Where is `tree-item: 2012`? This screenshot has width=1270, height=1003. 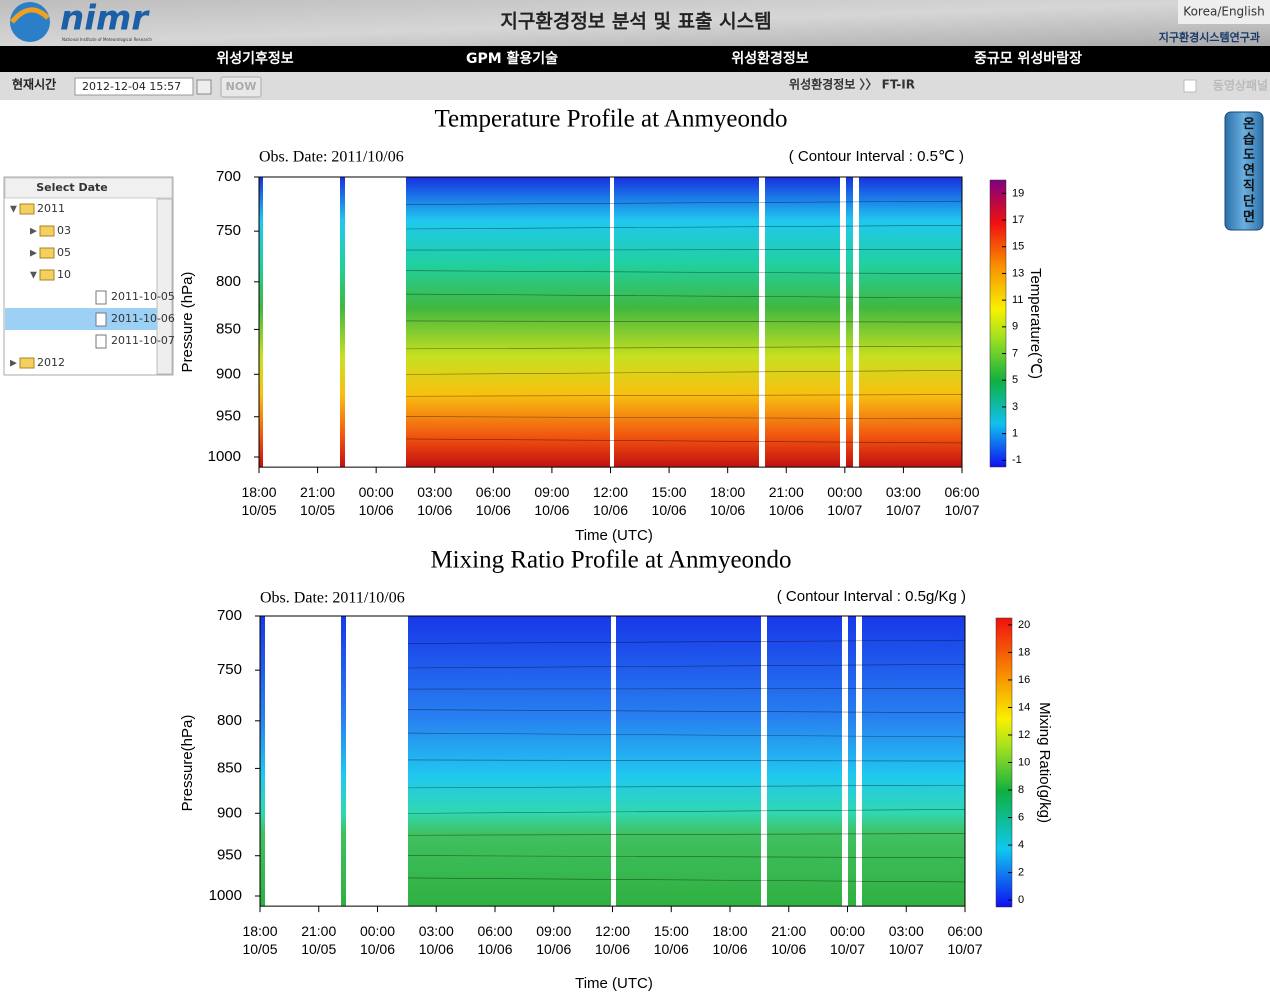 tree-item: 2012 is located at coordinates (51, 362).